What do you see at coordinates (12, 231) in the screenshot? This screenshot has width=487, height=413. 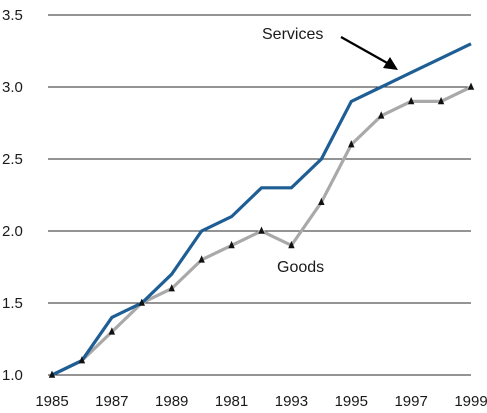 I see `y-tick-label: 2.0` at bounding box center [12, 231].